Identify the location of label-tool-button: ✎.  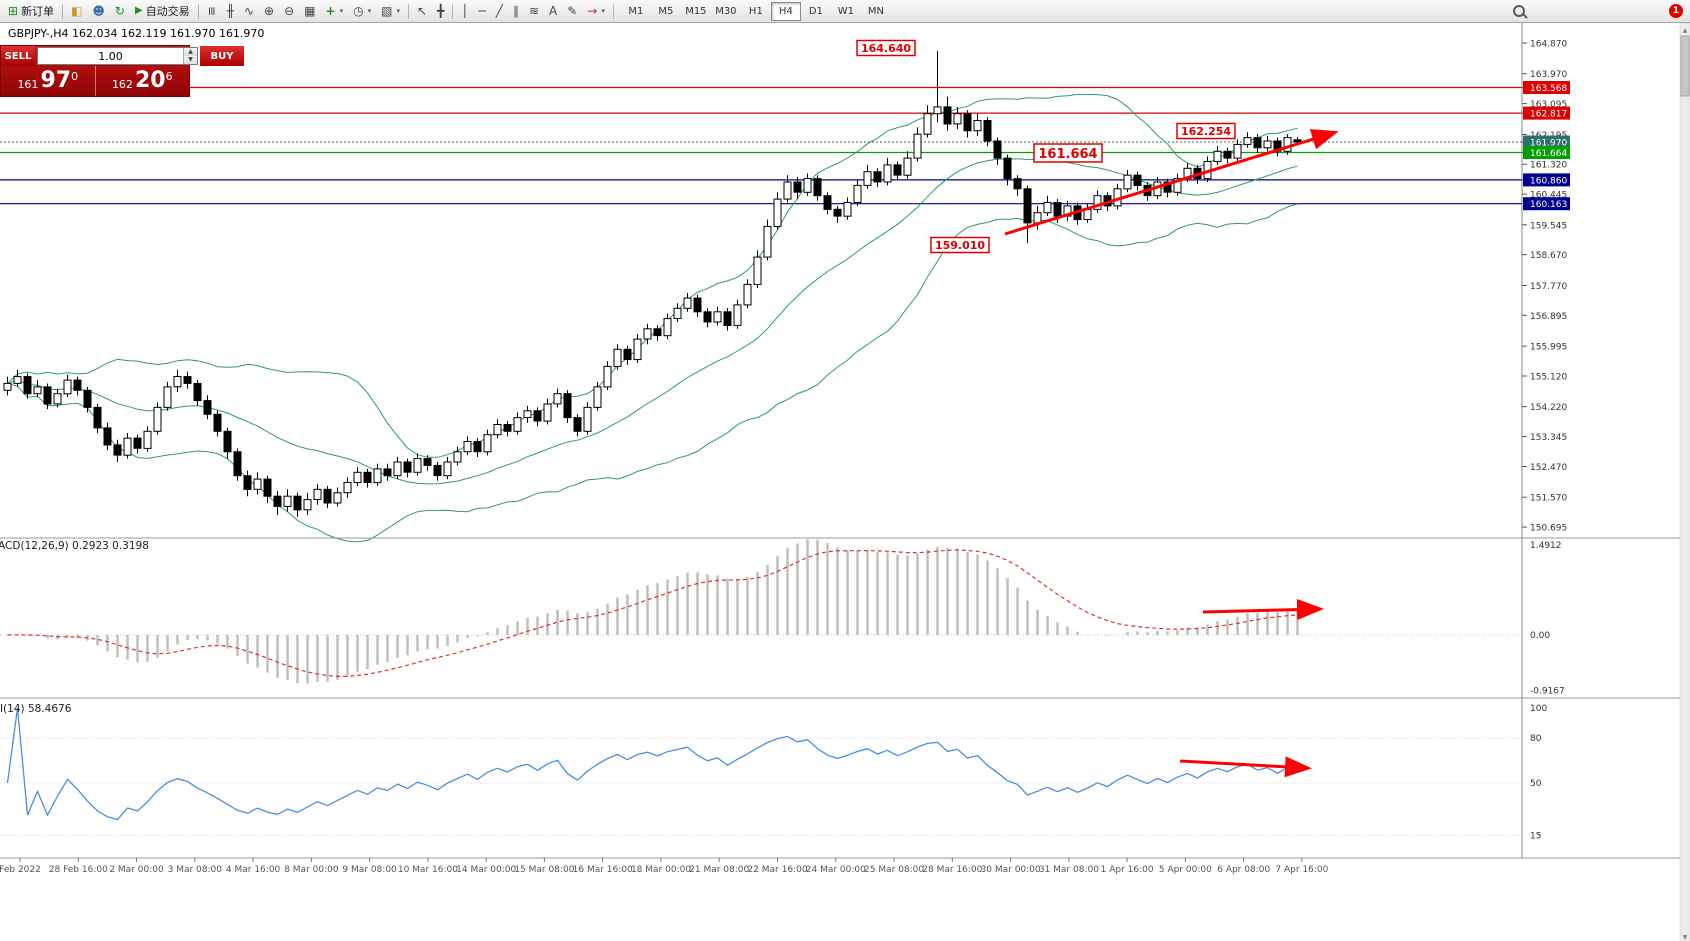
(572, 11).